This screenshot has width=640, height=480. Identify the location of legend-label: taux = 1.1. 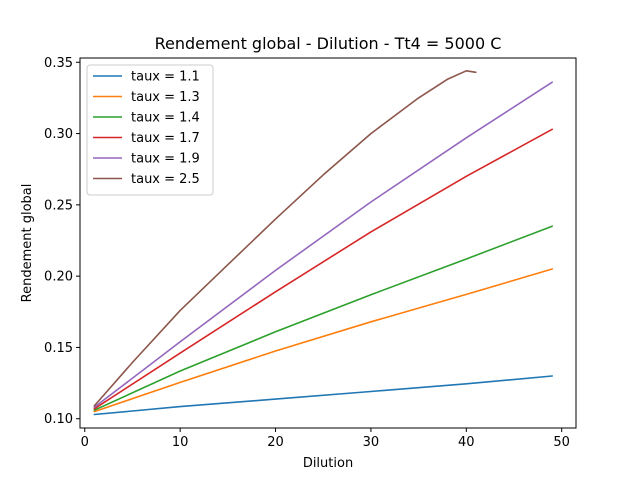
(165, 77).